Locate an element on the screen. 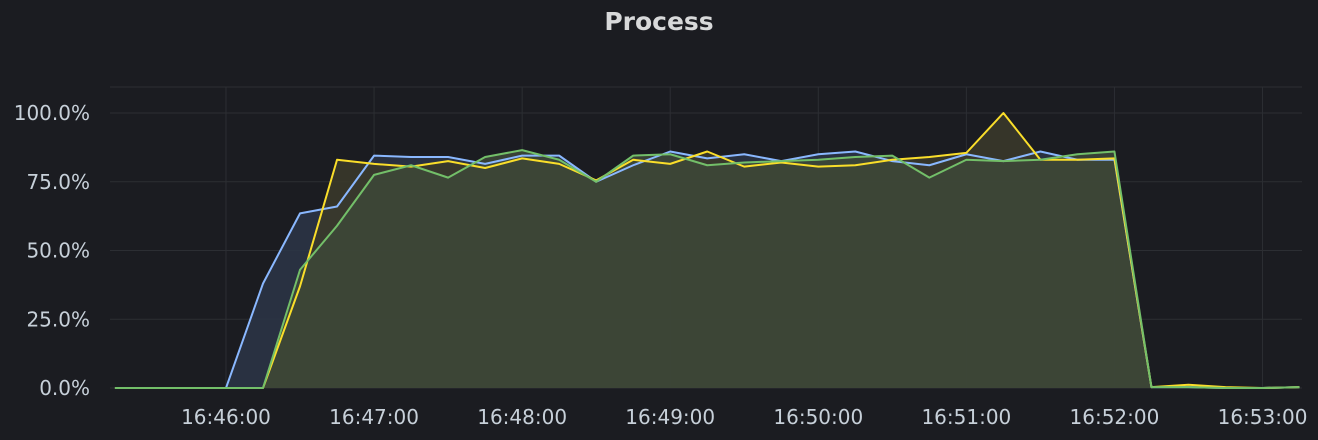 This screenshot has width=1318, height=440. x-tick-label: 16:49:00 is located at coordinates (670, 417).